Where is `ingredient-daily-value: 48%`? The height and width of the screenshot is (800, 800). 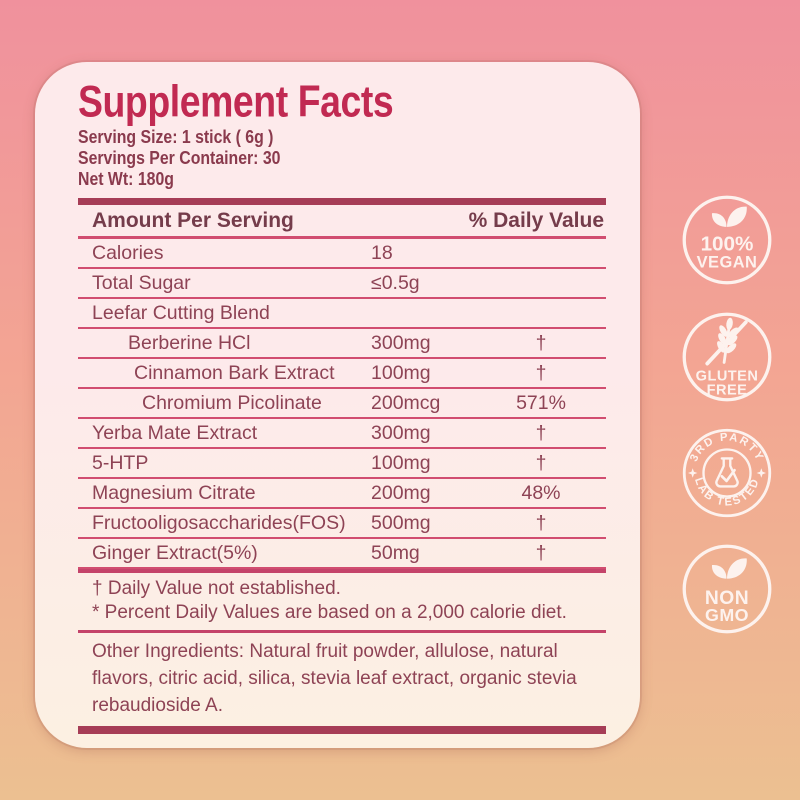 ingredient-daily-value: 48% is located at coordinates (541, 492).